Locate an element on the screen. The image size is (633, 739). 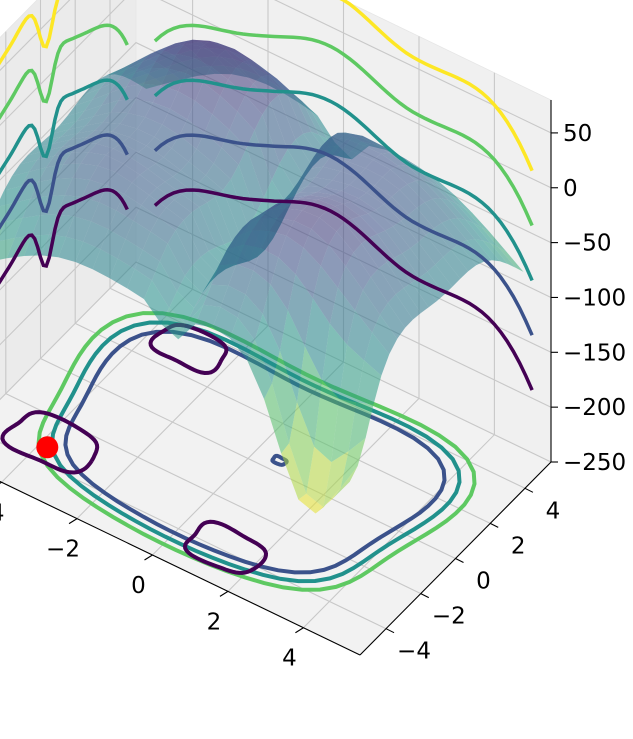
x-tick-label: −2 is located at coordinates (63, 550).